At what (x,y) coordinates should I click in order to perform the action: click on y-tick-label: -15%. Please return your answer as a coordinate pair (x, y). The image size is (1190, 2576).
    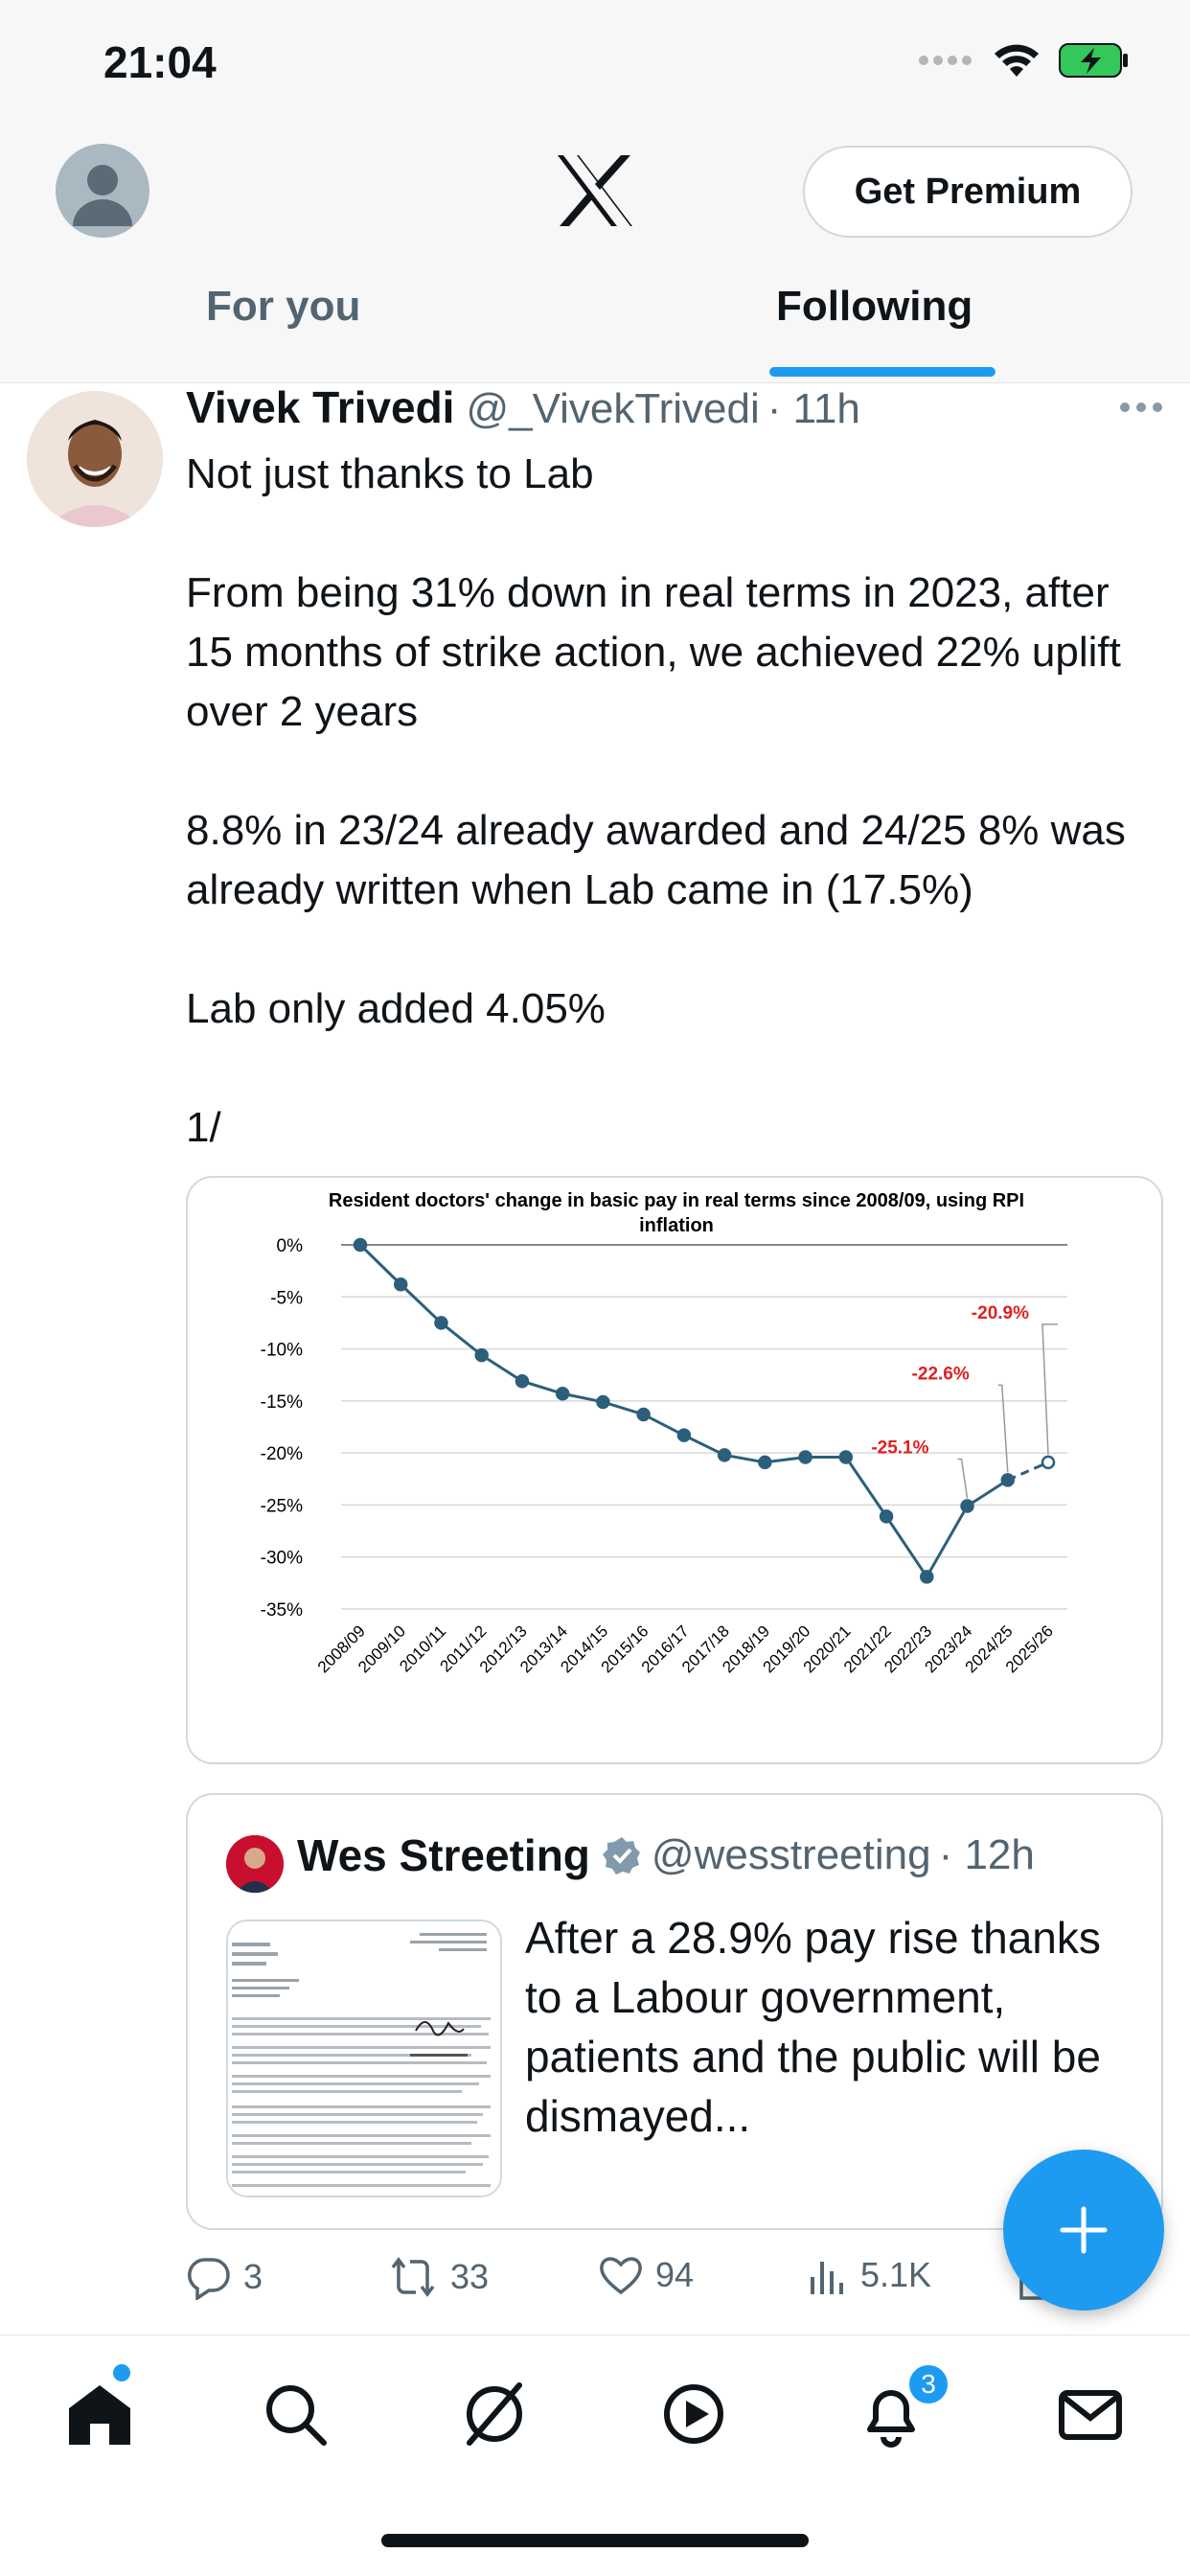
    Looking at the image, I should click on (282, 1402).